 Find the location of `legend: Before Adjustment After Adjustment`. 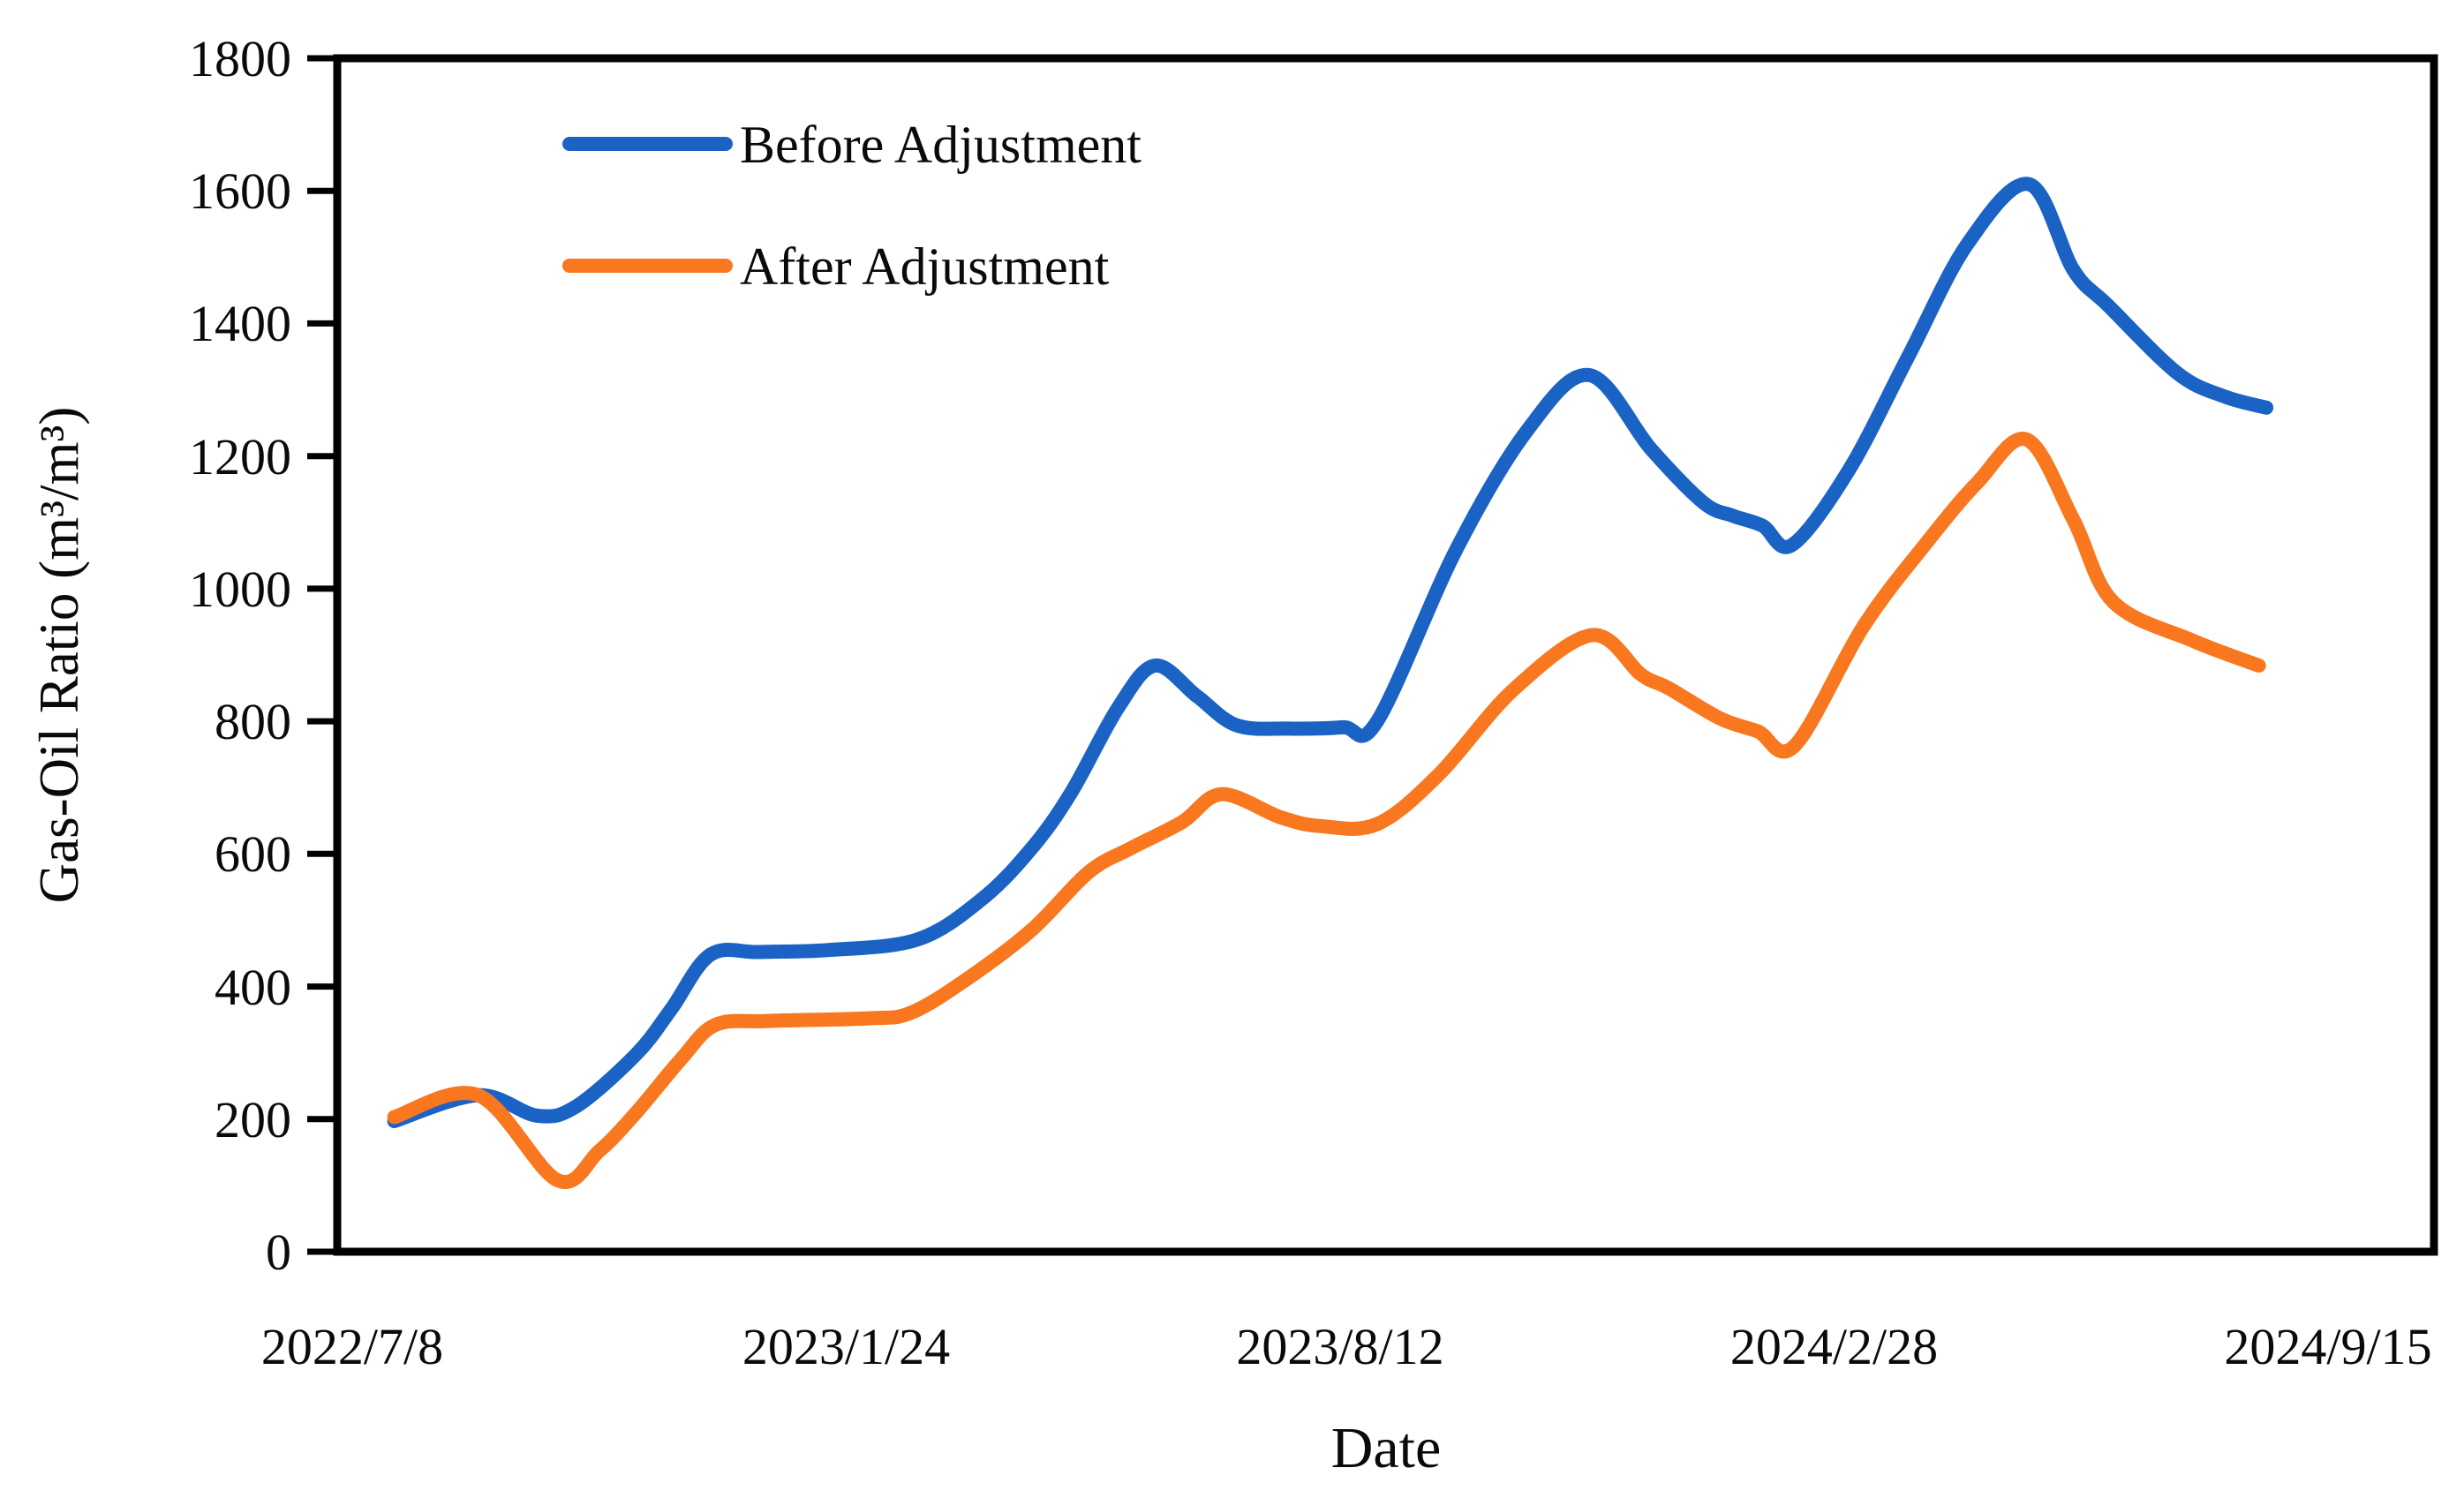

legend: Before Adjustment After Adjustment is located at coordinates (852, 206).